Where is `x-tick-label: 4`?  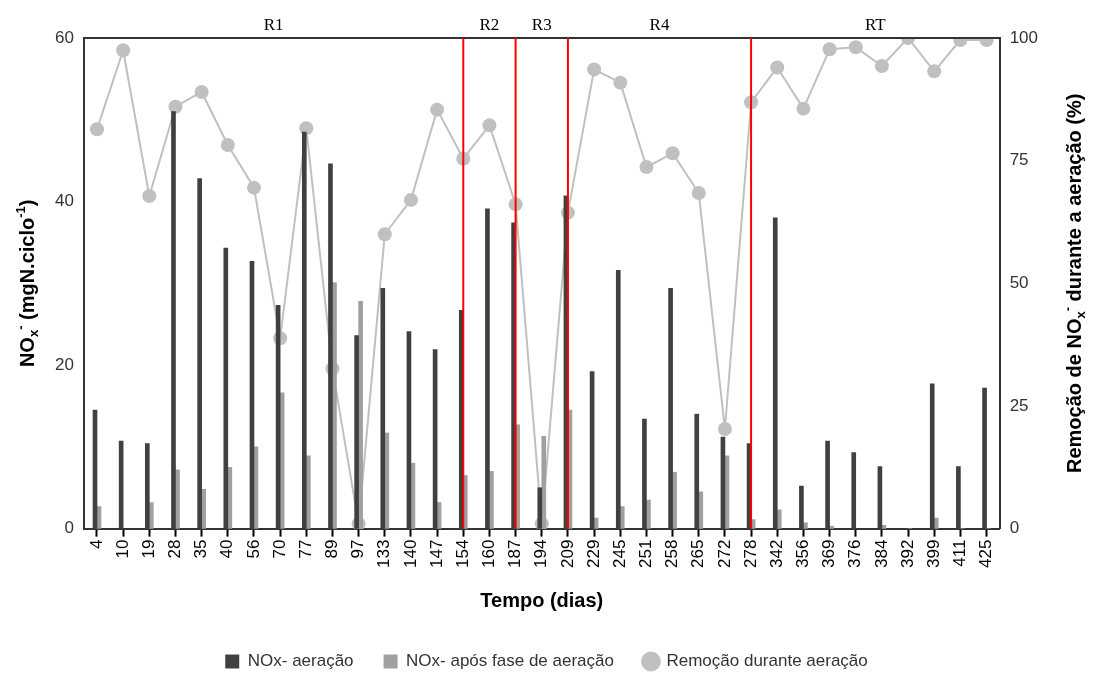 x-tick-label: 4 is located at coordinates (96, 544).